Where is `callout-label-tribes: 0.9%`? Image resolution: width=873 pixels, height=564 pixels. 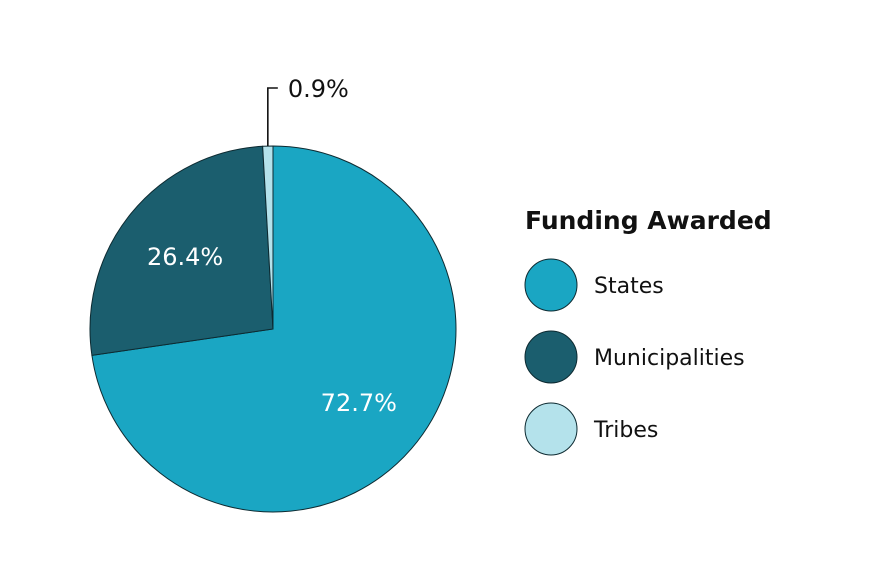
callout-label-tribes: 0.9% is located at coordinates (318, 89).